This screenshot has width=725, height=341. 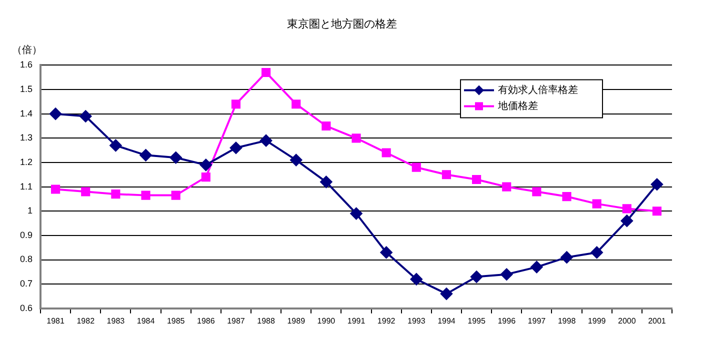 I want to click on x-tick-label: 1983, so click(x=116, y=321).